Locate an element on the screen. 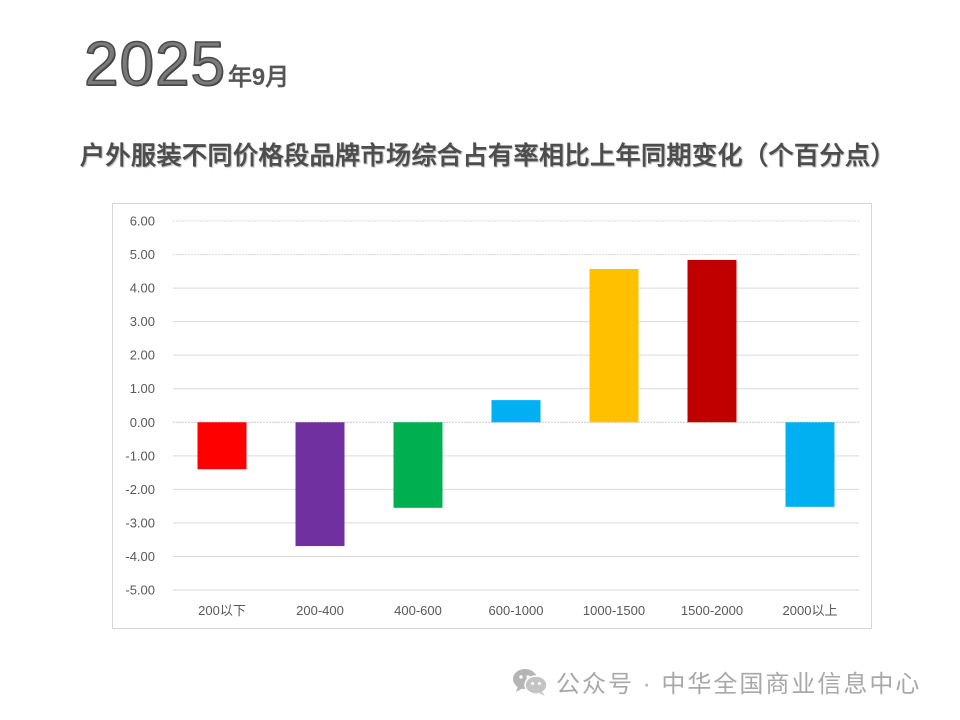  report-period: 2025 年9月 is located at coordinates (186, 67).